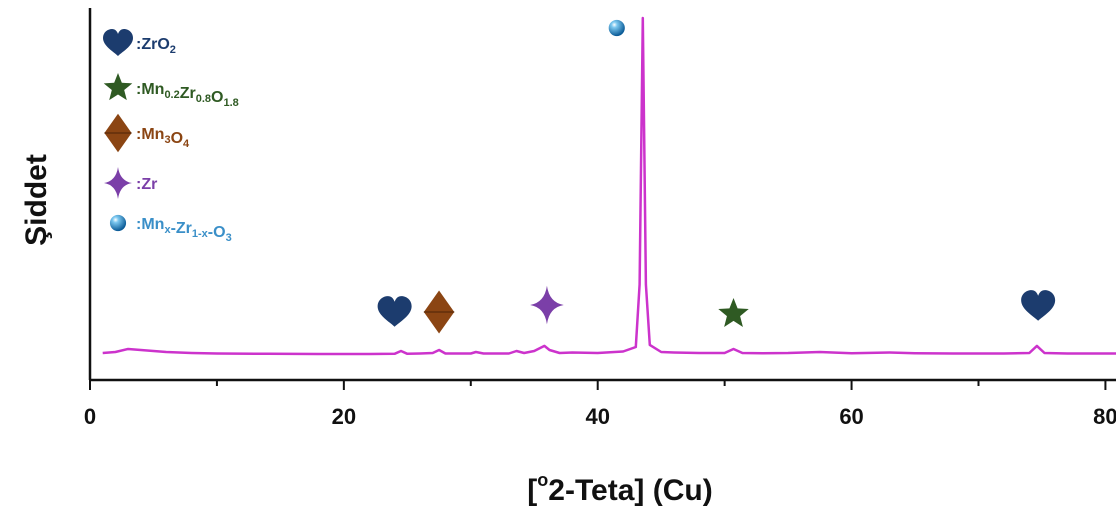  Describe the element at coordinates (36, 200) in the screenshot. I see `y-axis-title: Şiddet` at that location.